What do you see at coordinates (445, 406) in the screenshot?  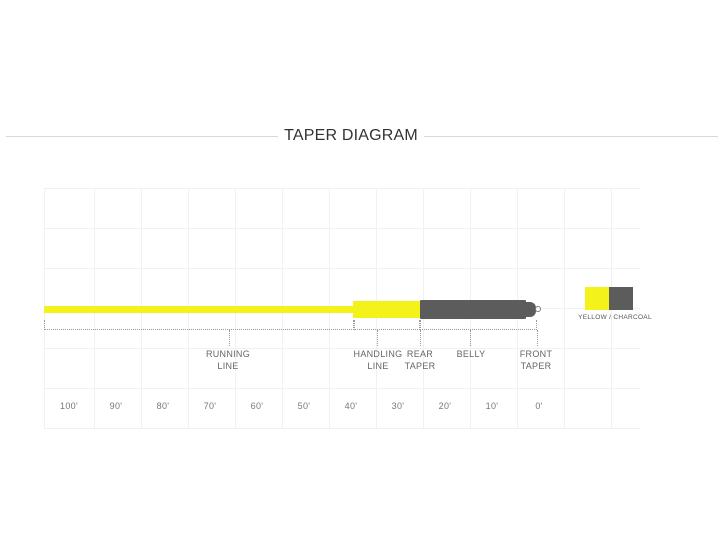 I see `distance-label: 20'` at bounding box center [445, 406].